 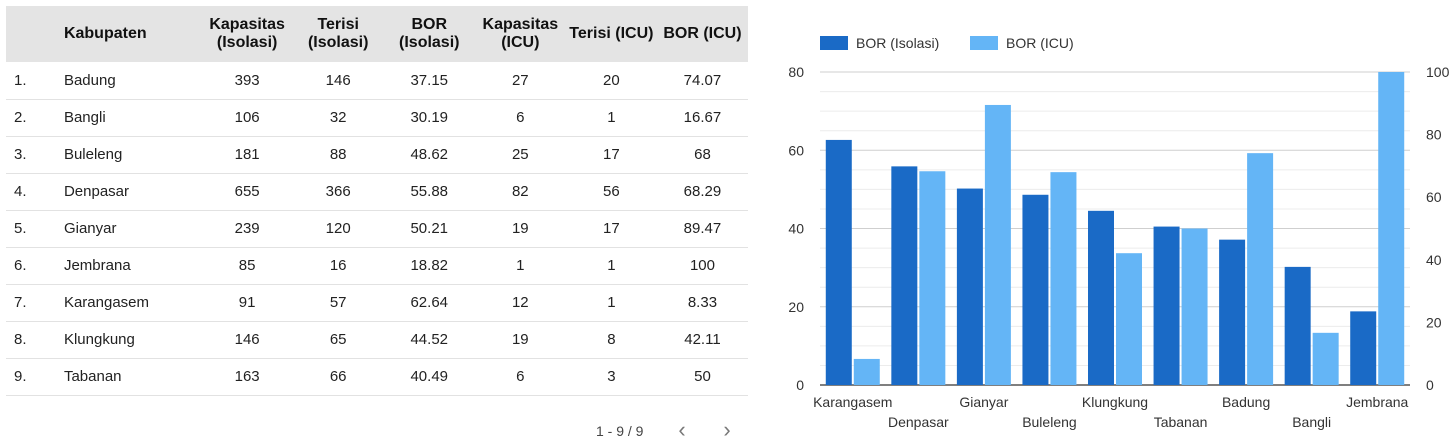 I want to click on header-terisi-isolasi: Terisi (Isolasi), so click(x=338, y=33).